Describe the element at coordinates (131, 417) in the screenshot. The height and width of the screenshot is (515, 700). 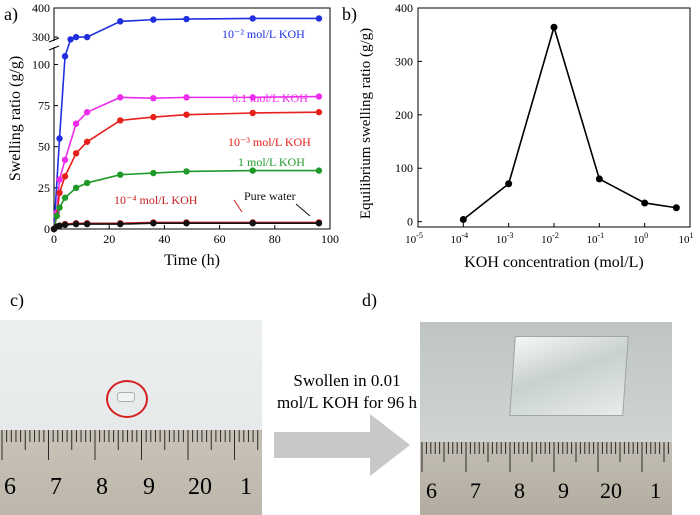
I see `photo-dry-gel: 6 7 8 9 20 1` at that location.